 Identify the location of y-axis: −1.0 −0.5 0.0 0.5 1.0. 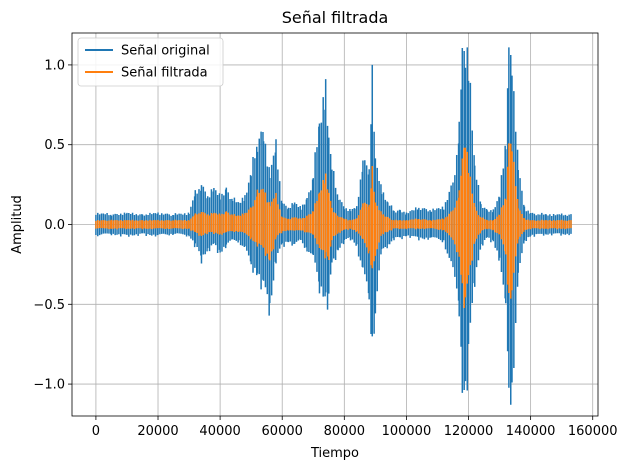
(52, 225).